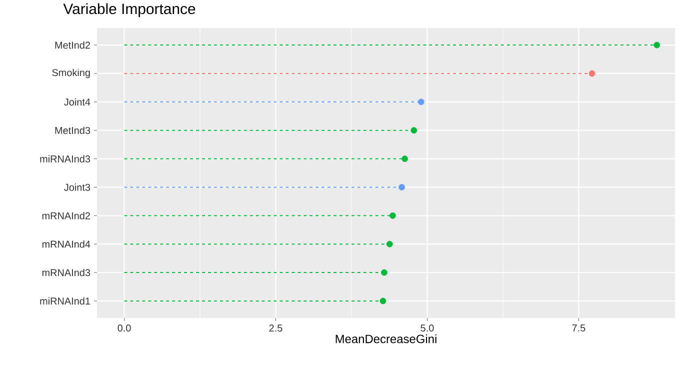 This screenshot has height=365, width=685. Describe the element at coordinates (77, 102) in the screenshot. I see `y-tick-label: Joint4` at that location.